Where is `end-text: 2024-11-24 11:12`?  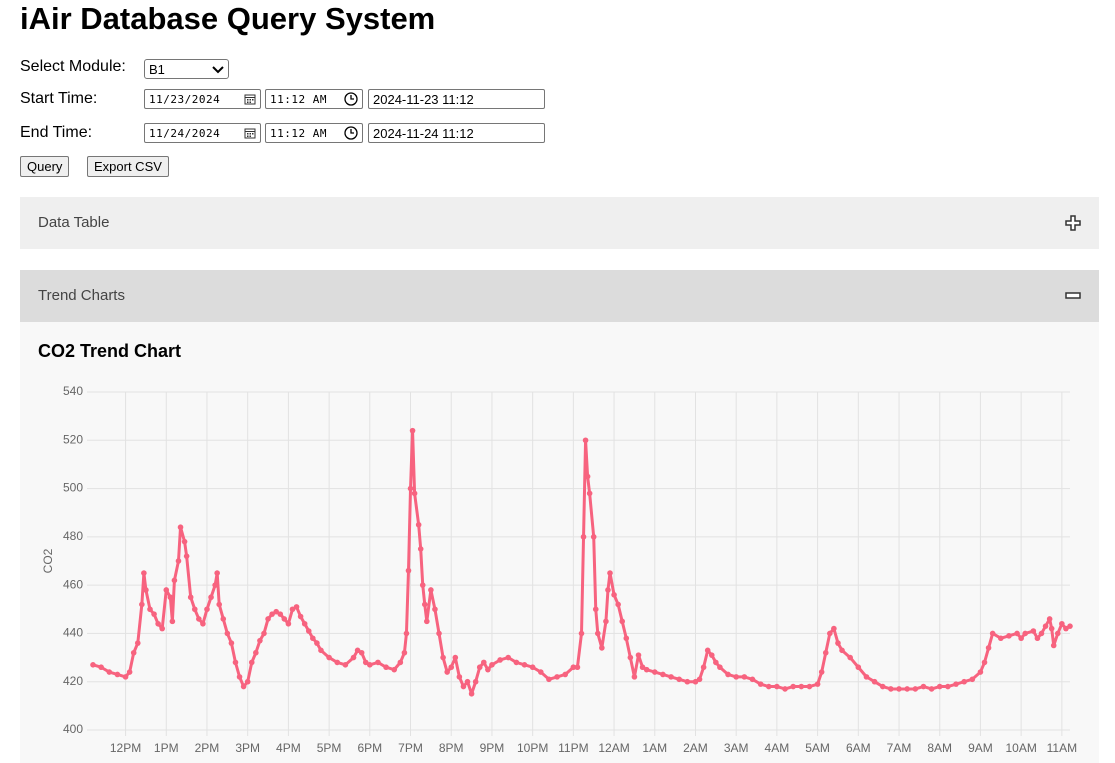
end-text: 2024-11-24 11:12 is located at coordinates (423, 133).